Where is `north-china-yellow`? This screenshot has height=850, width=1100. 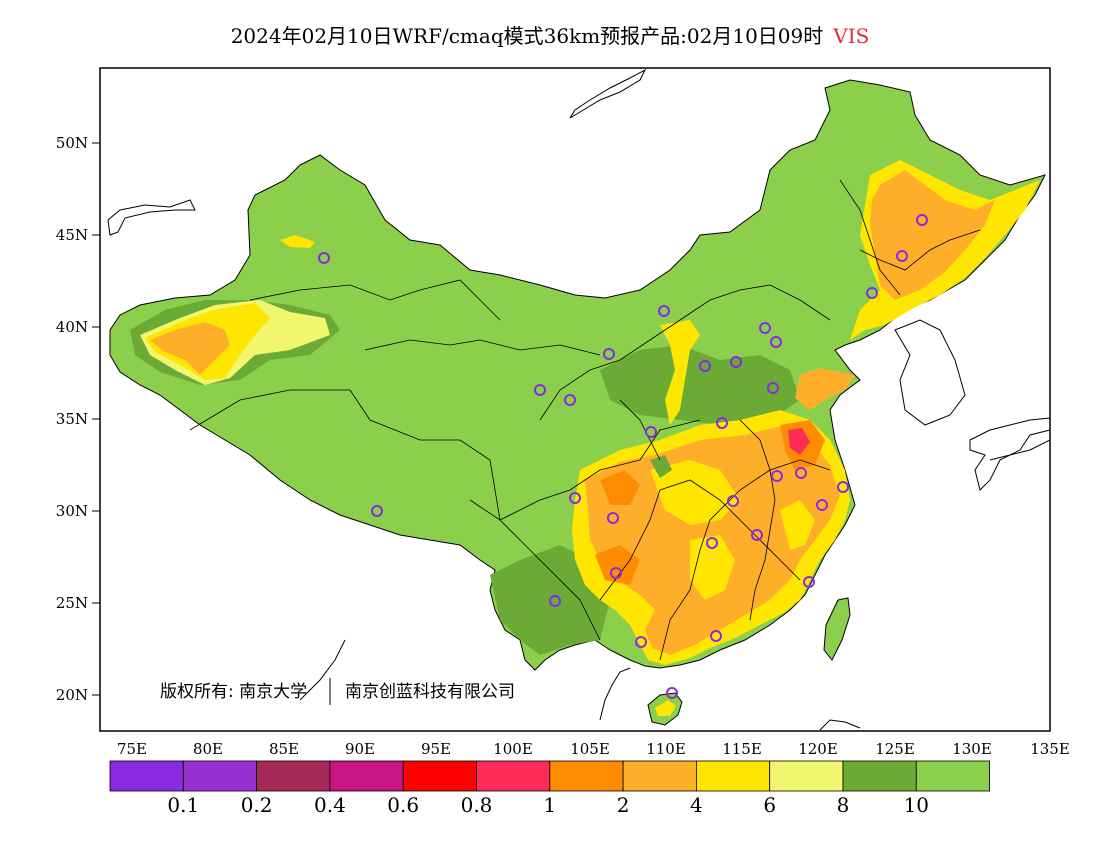
north-china-yellow is located at coordinates (680, 372).